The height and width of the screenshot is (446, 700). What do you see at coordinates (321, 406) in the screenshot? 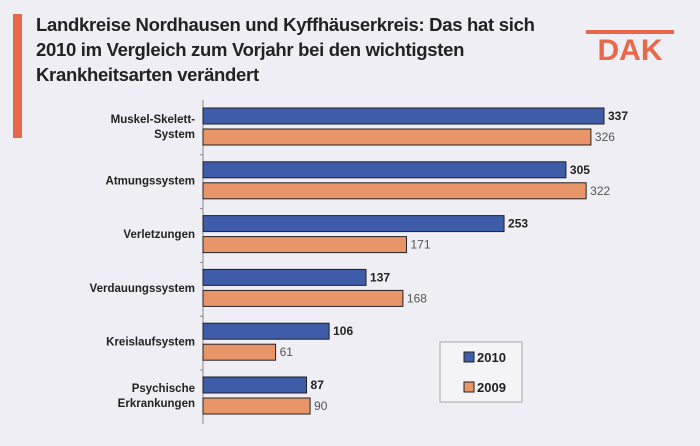
I see `data-label: 90` at bounding box center [321, 406].